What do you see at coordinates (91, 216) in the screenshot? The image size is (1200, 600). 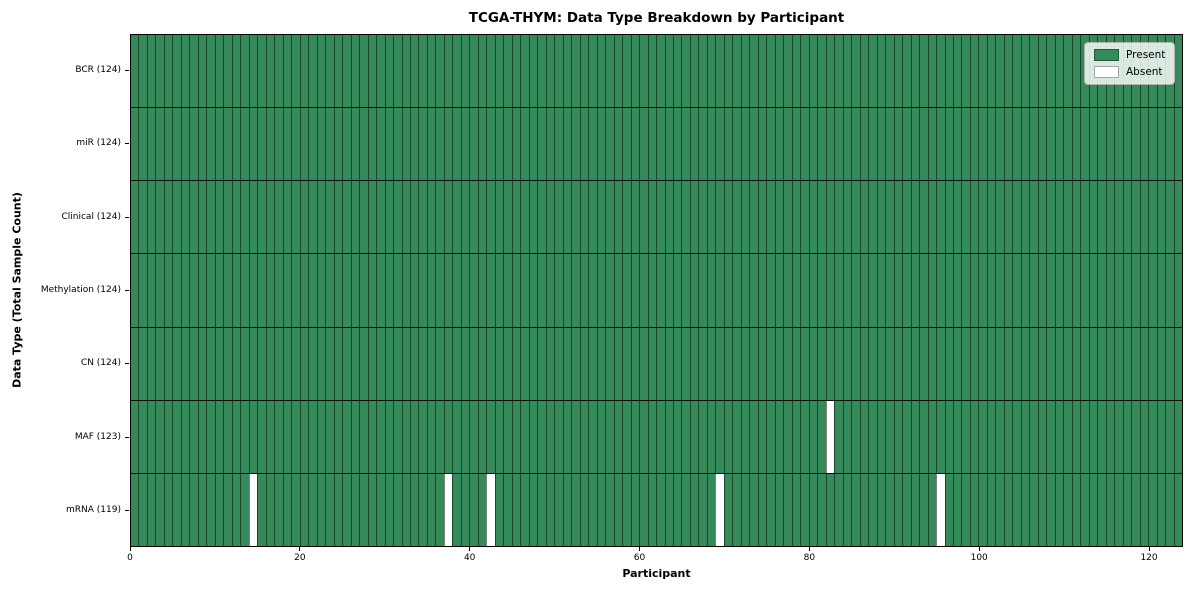 I see `y-tick-label-clinical: Clinical (124)` at bounding box center [91, 216].